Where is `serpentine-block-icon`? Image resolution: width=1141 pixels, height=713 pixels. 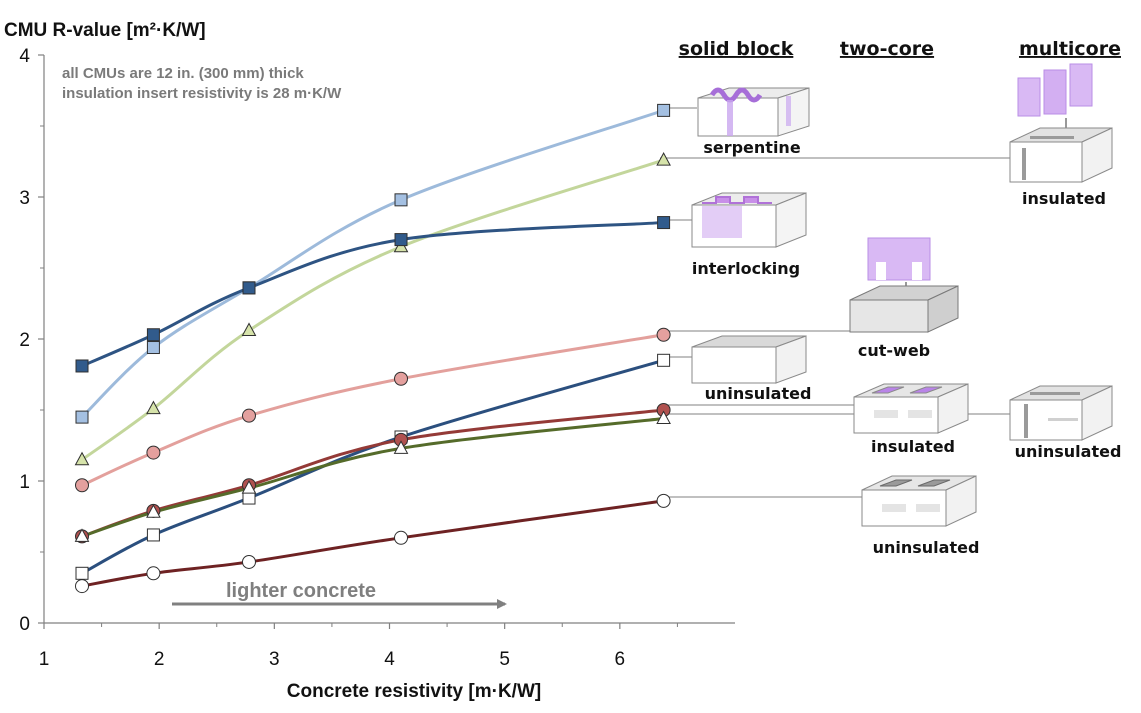
serpentine-block-icon is located at coordinates (753, 112).